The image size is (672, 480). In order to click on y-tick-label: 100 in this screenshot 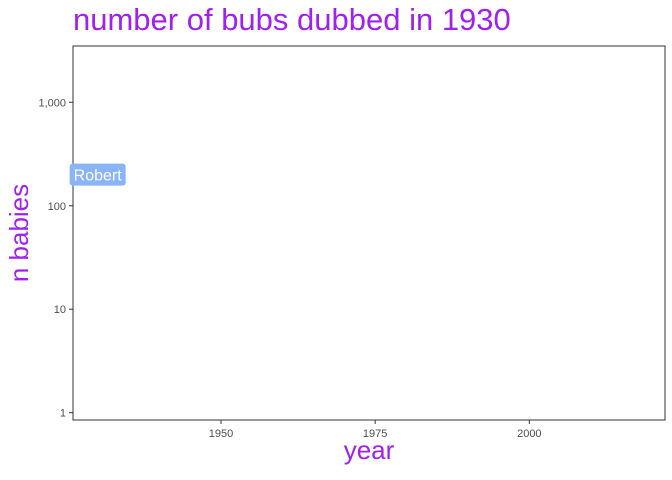, I will do `click(57, 207)`.